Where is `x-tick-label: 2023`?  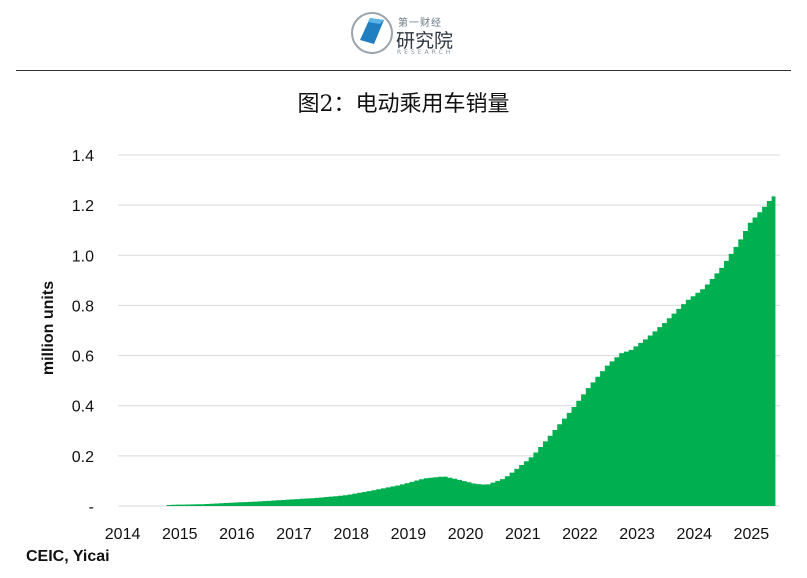
x-tick-label: 2023 is located at coordinates (637, 534).